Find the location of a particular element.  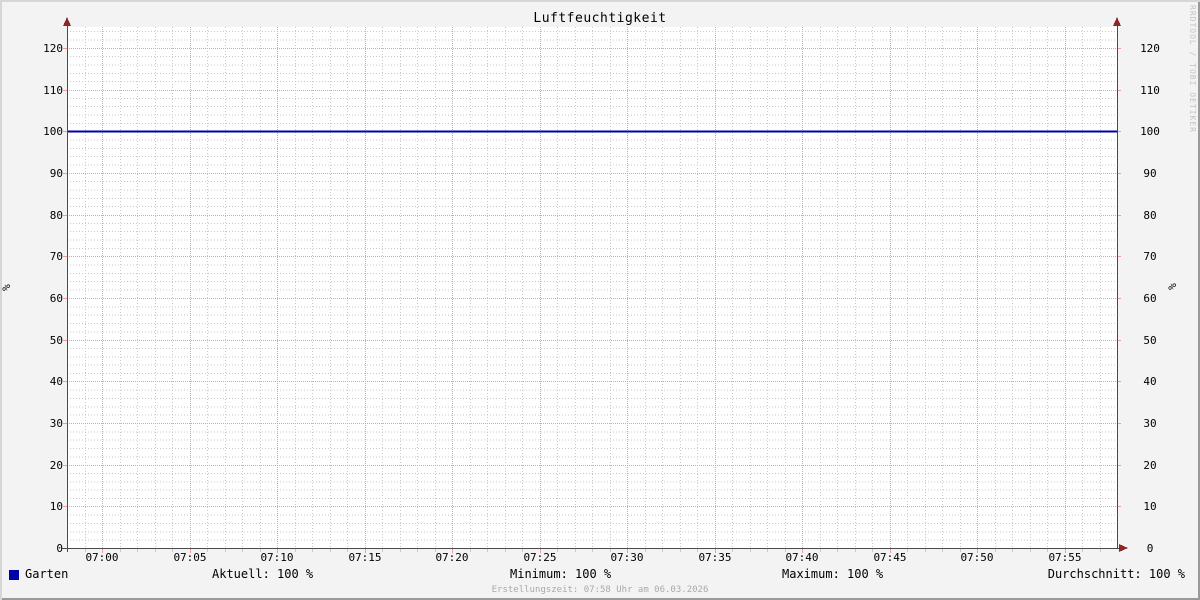

svg-text: 07:25 is located at coordinates (539, 557).